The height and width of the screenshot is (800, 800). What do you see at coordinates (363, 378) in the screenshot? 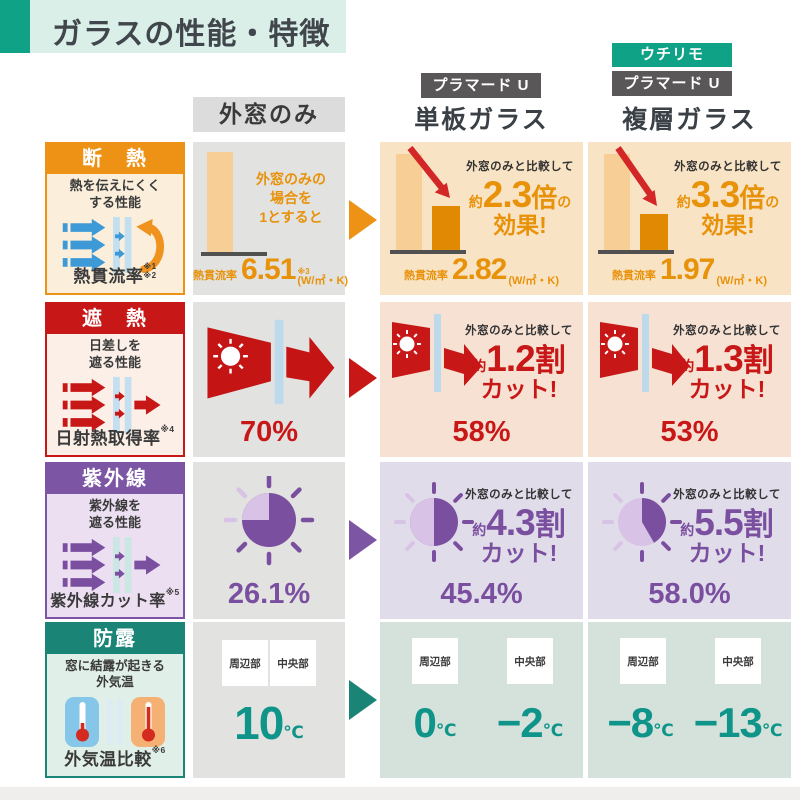
I see `flow-arrow-shade` at bounding box center [363, 378].